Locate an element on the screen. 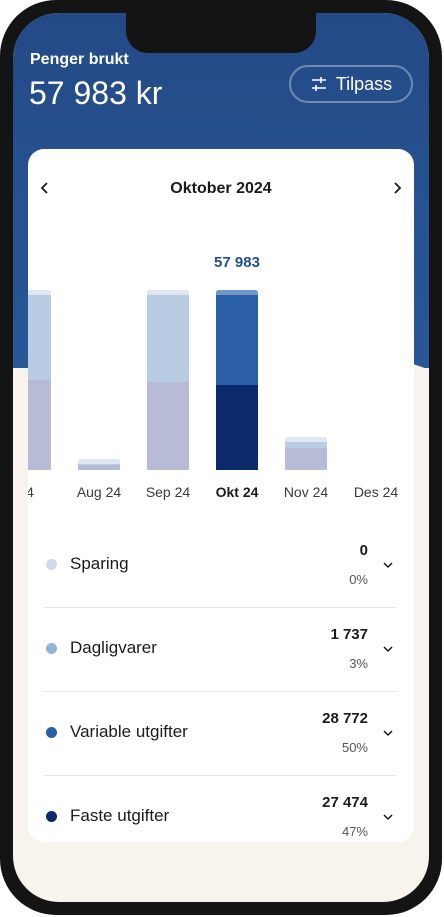 This screenshot has height=917, width=444. sliders-icon is located at coordinates (319, 84).